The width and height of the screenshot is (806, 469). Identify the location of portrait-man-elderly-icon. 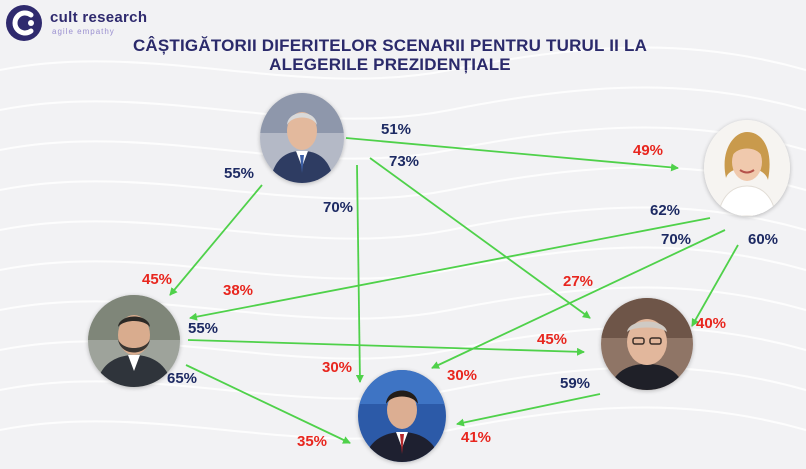
(647, 344).